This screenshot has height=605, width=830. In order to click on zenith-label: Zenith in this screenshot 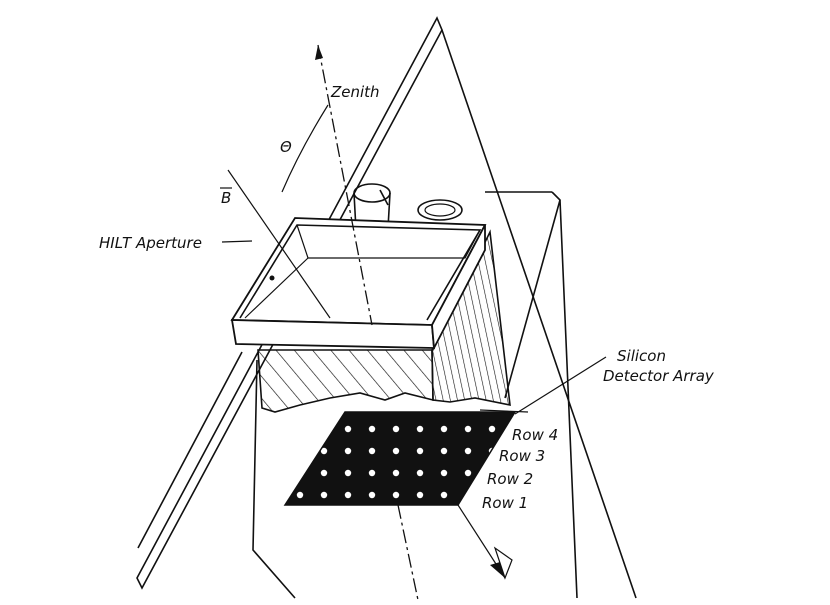, I will do `click(355, 92)`.